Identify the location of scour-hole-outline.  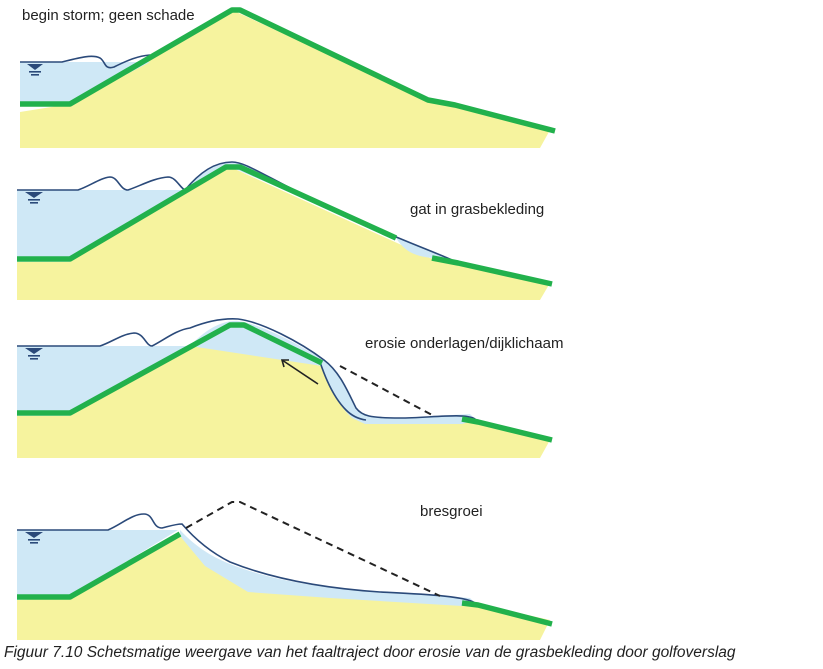
(343, 391).